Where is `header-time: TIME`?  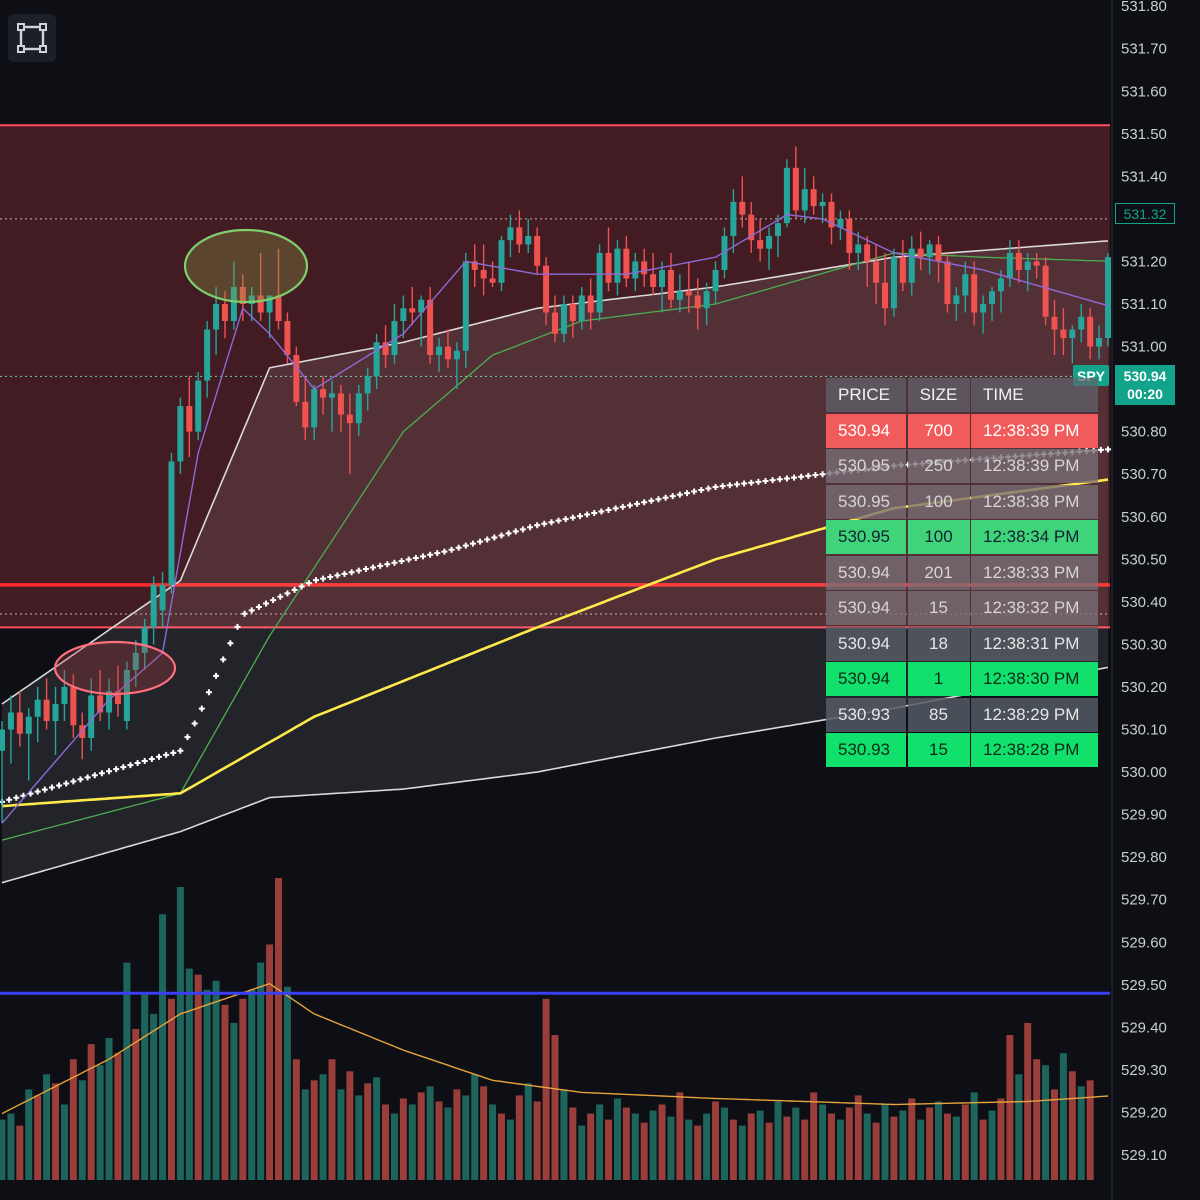
header-time: TIME is located at coordinates (1034, 395).